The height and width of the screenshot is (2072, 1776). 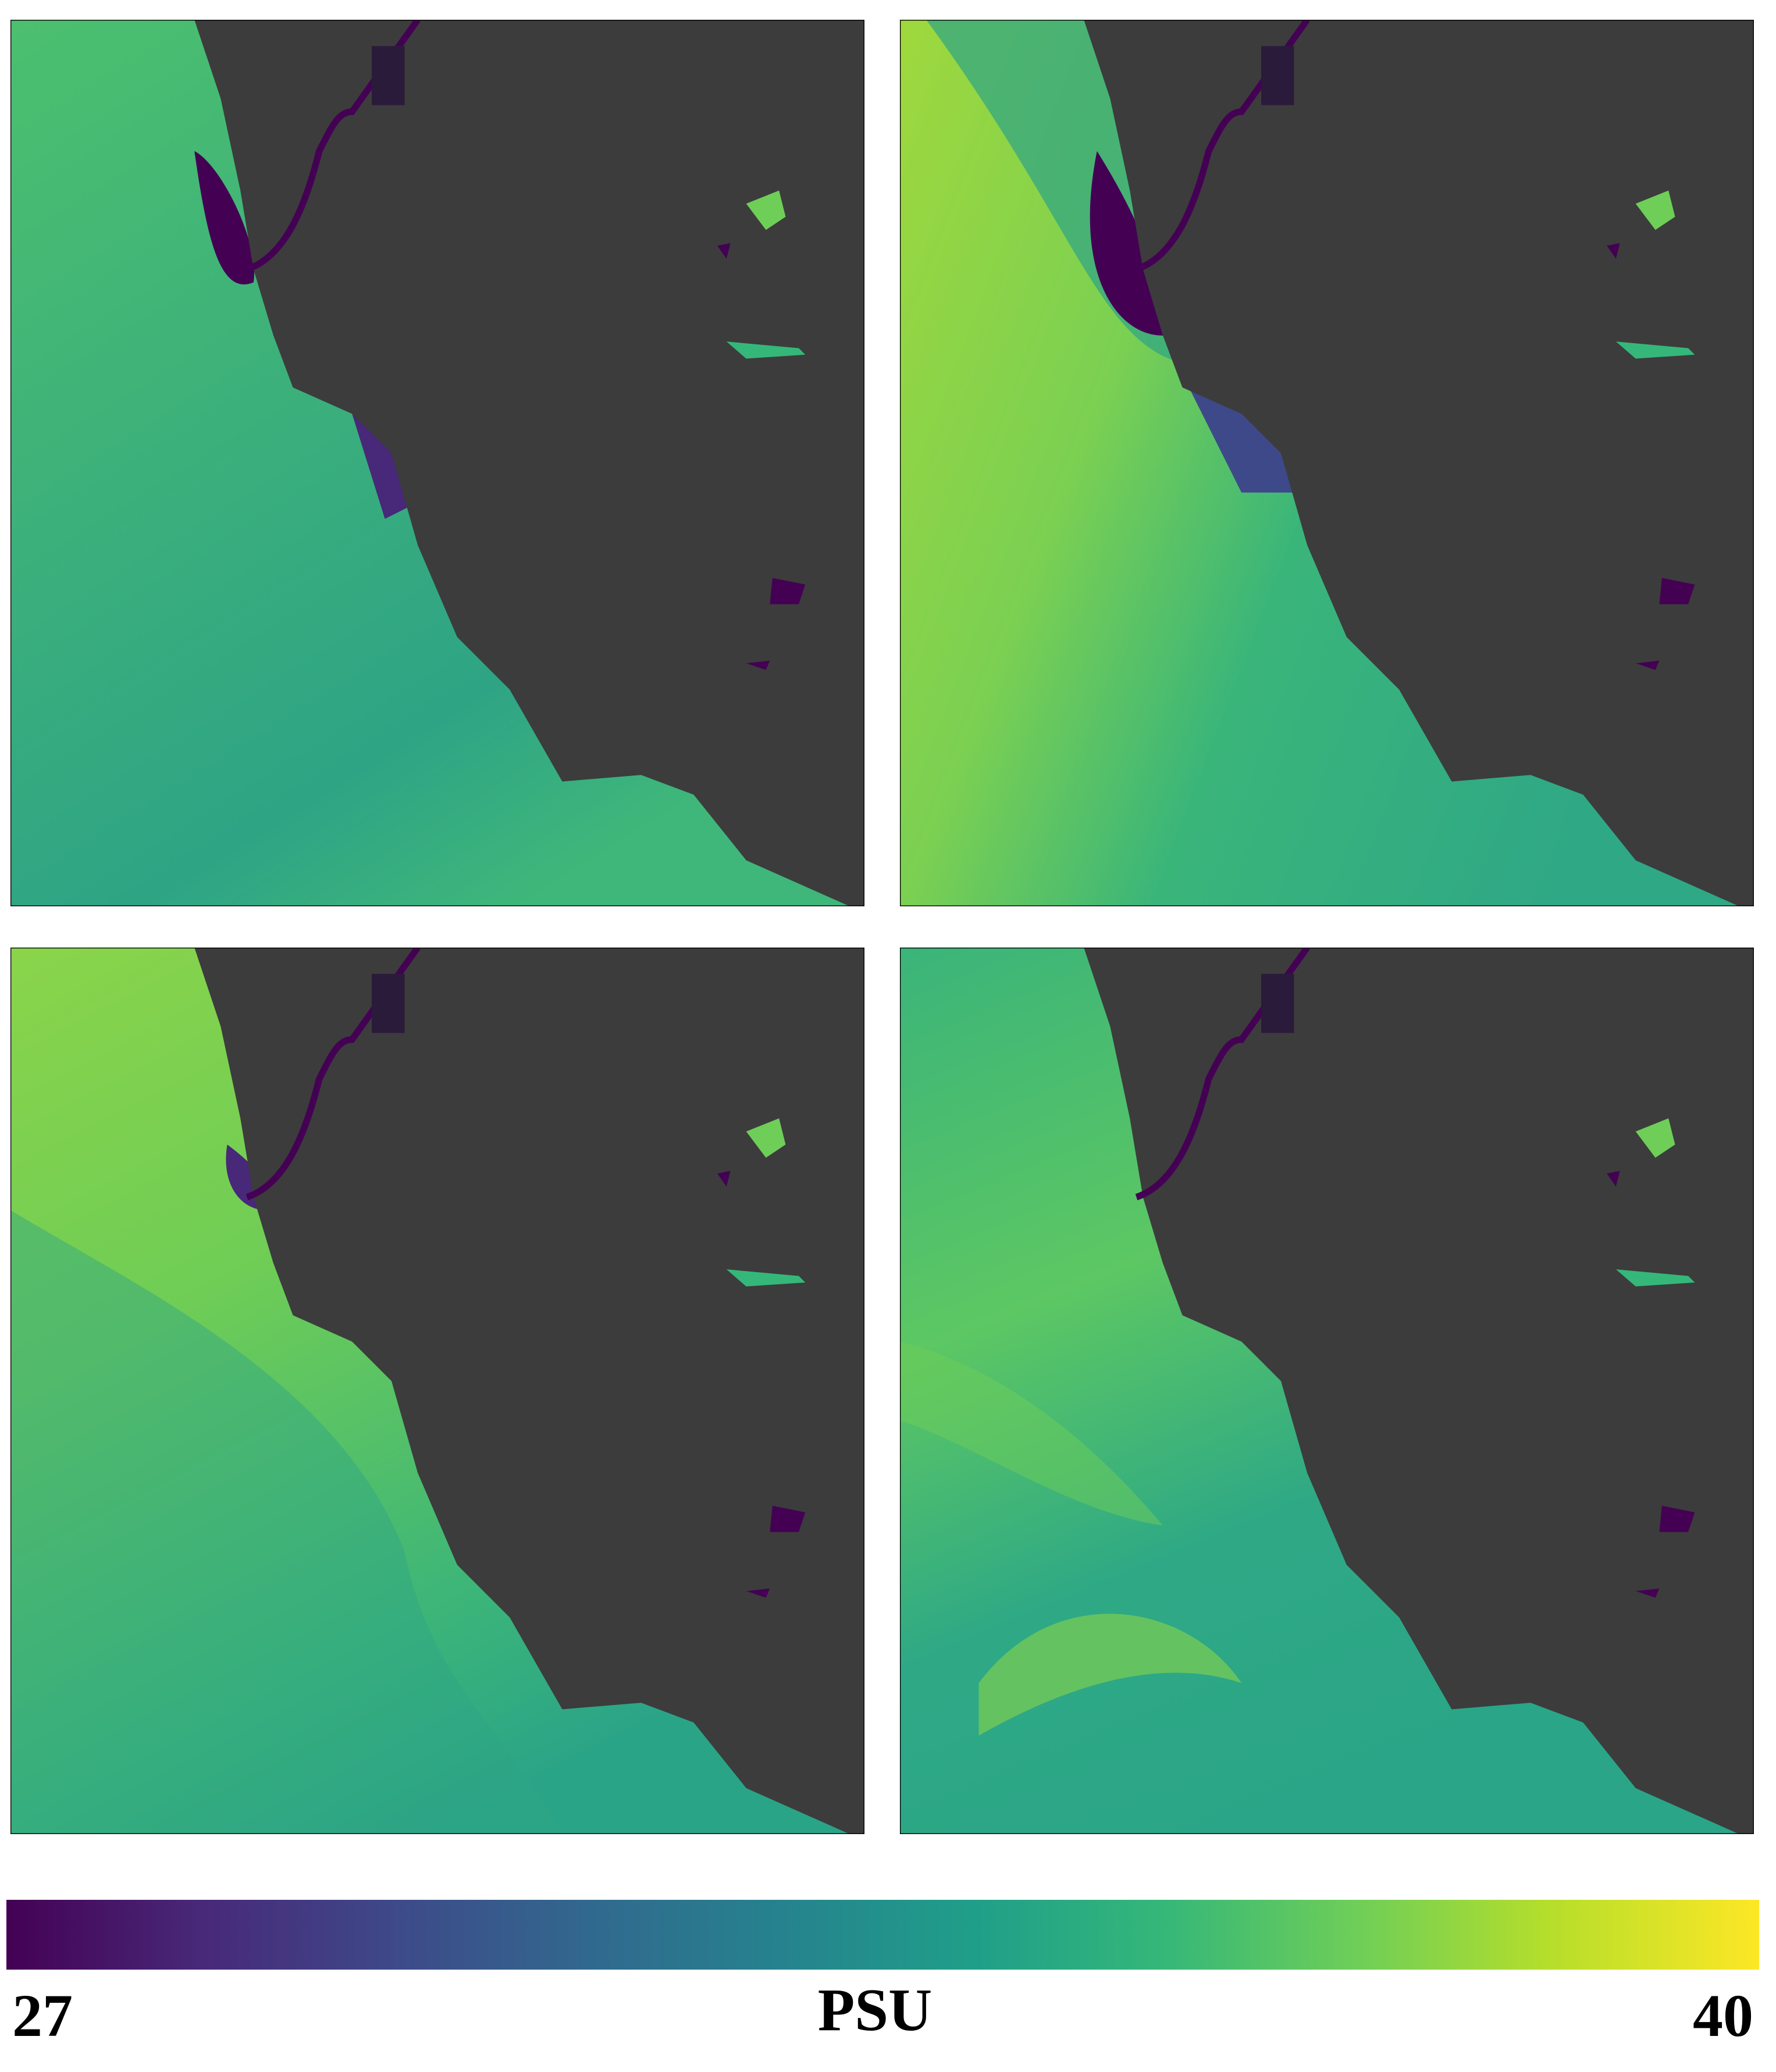 I want to click on colorbar-label: PSU, so click(x=875, y=2010).